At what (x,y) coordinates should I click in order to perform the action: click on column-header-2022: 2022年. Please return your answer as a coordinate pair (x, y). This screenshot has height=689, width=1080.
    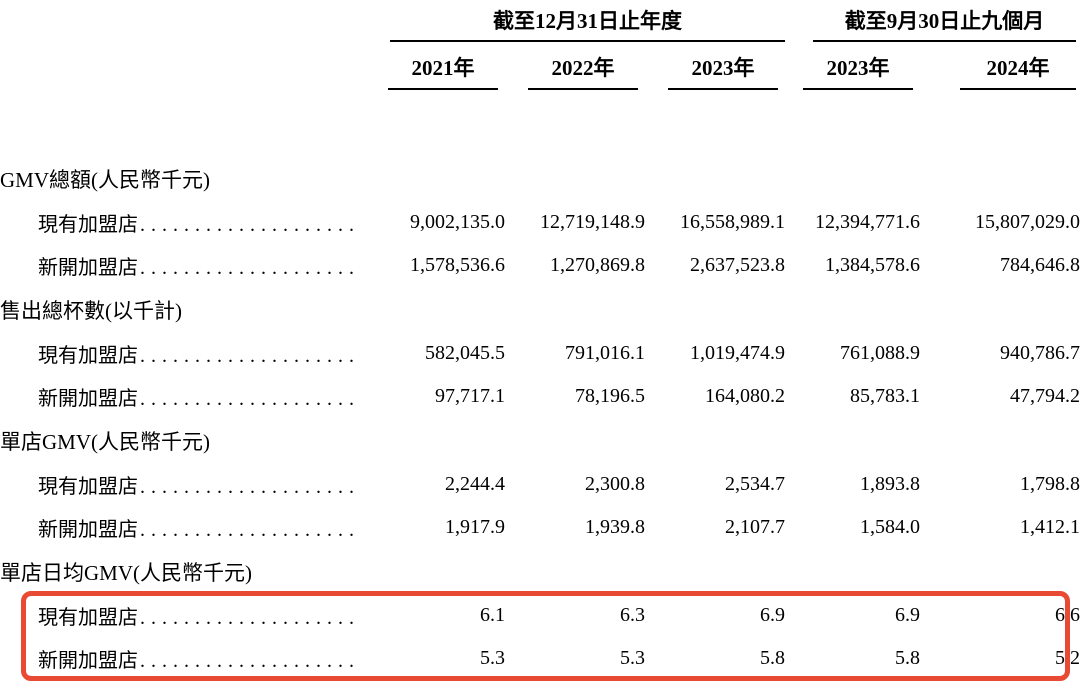
    Looking at the image, I should click on (583, 71).